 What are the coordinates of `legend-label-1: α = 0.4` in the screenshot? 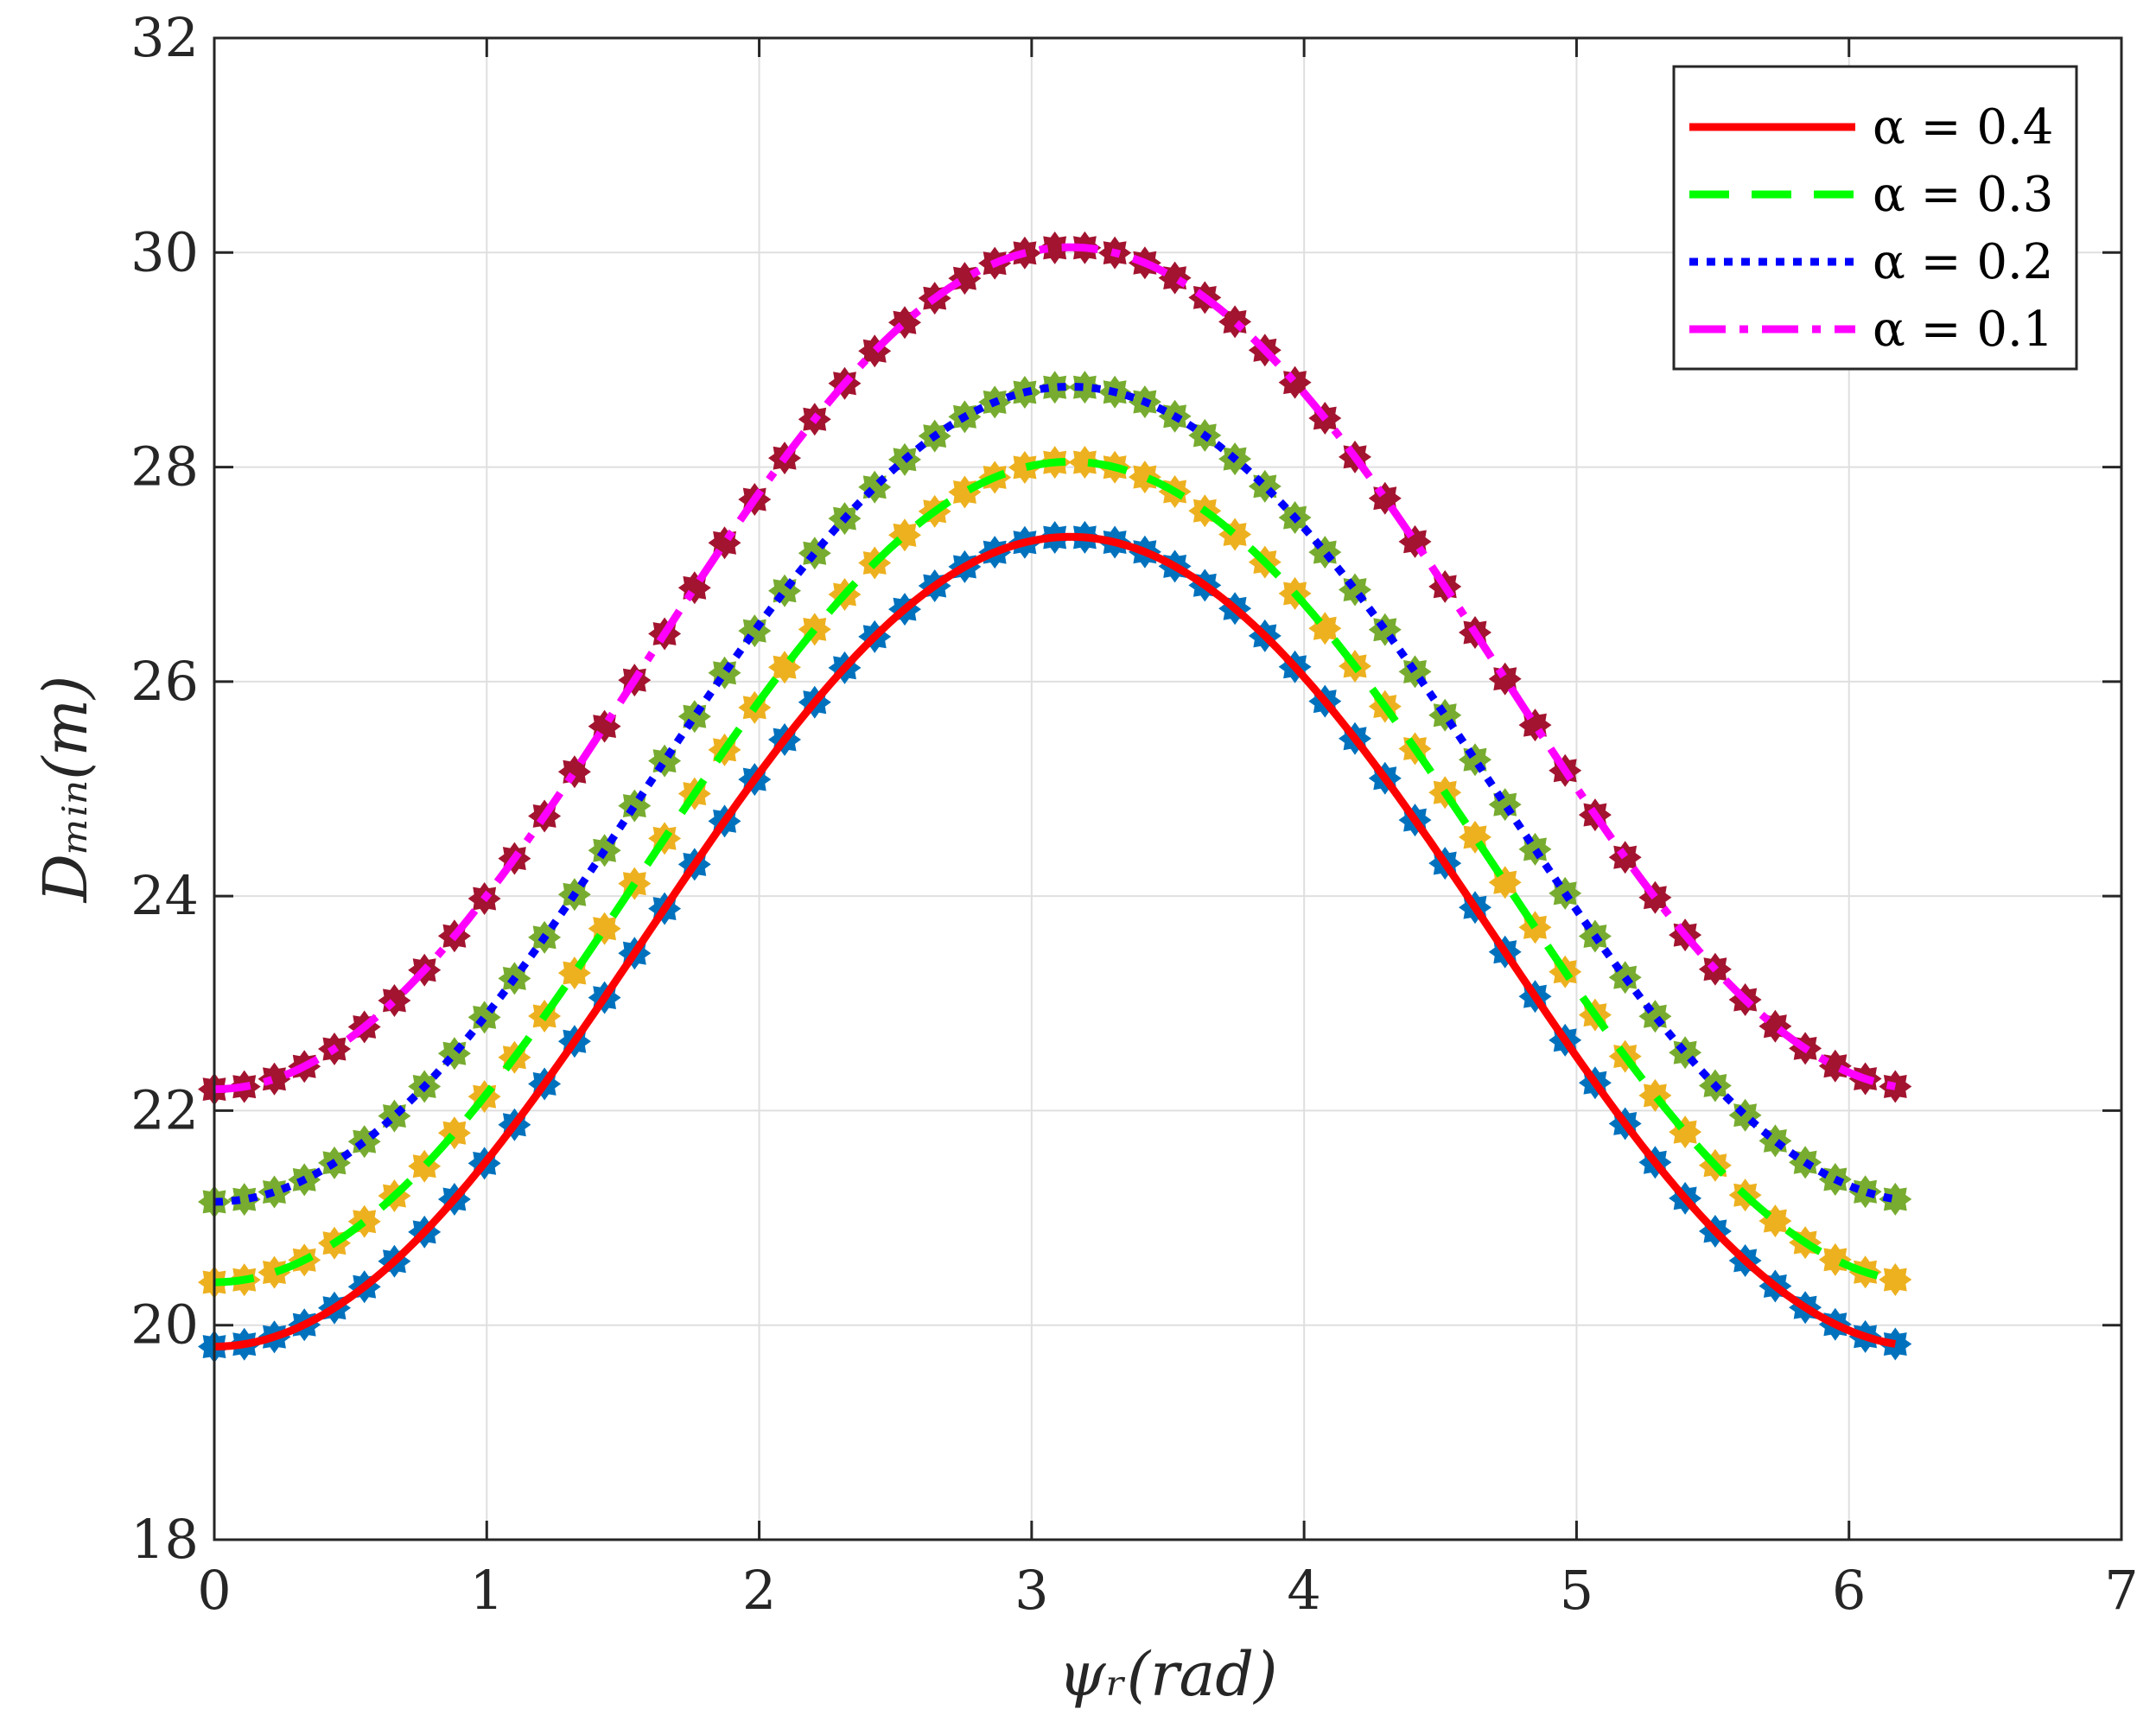 It's located at (1963, 127).